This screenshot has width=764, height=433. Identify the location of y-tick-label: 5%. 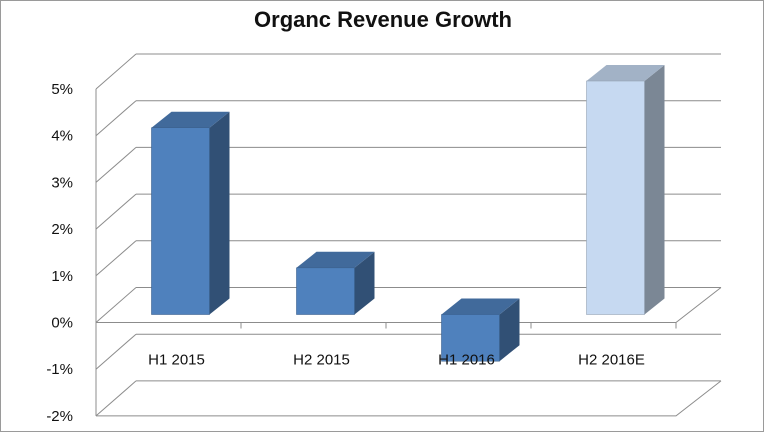
(62, 89).